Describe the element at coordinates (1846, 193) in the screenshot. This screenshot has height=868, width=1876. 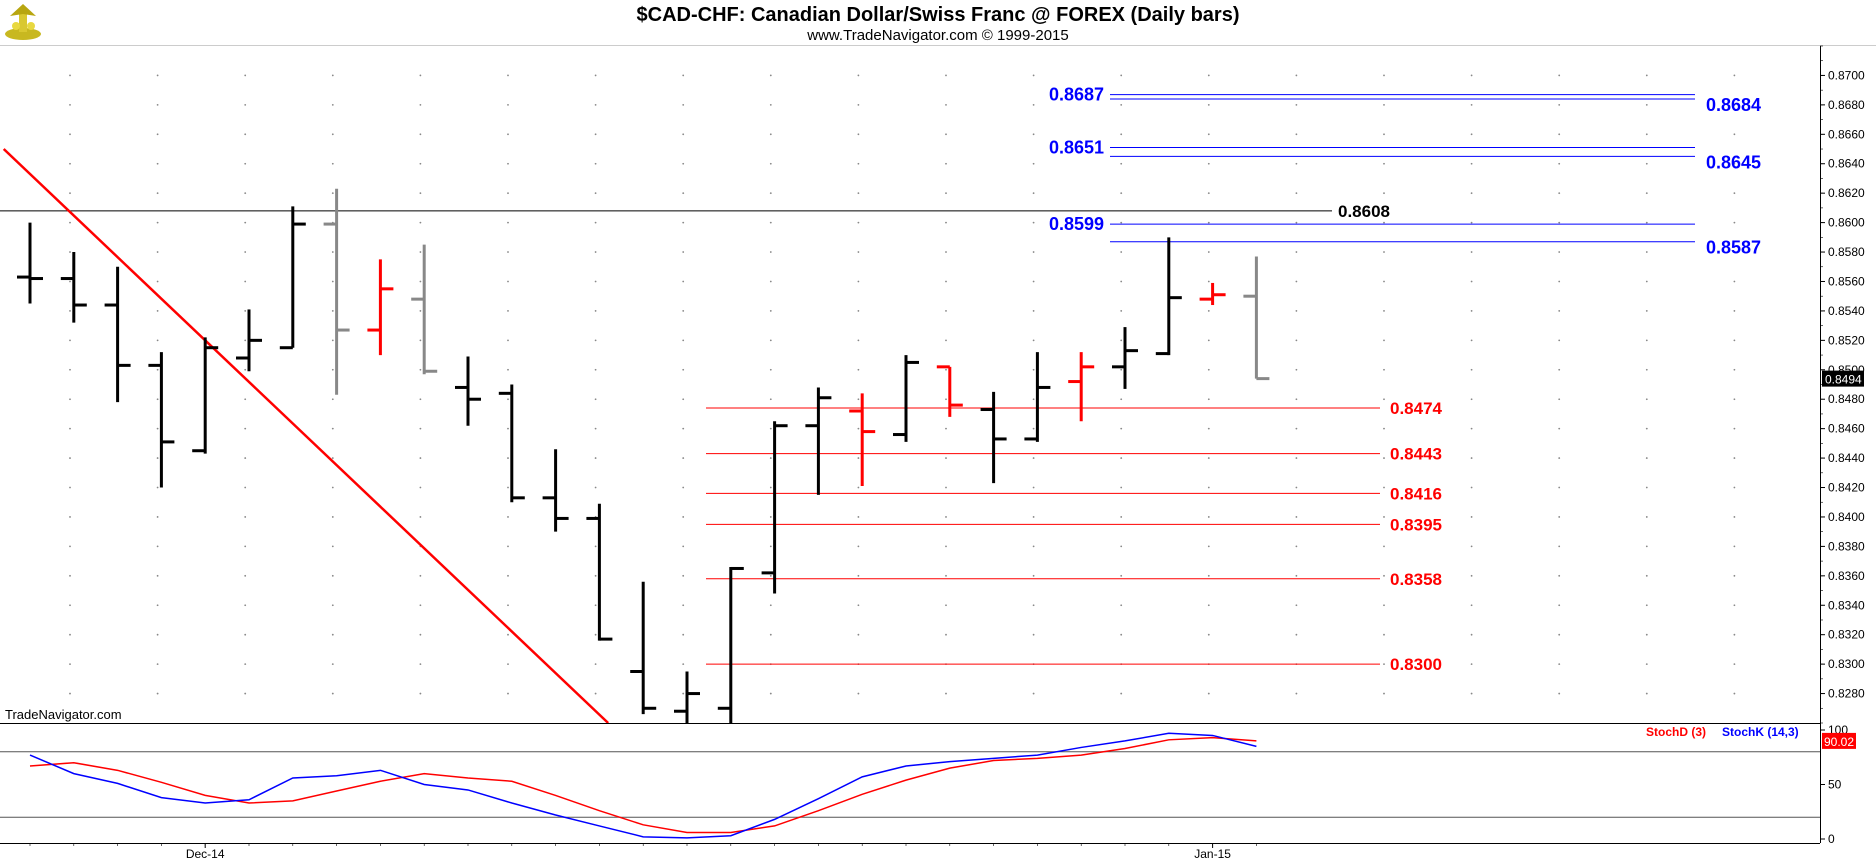
I see `y-tick-label: 0.8620` at that location.